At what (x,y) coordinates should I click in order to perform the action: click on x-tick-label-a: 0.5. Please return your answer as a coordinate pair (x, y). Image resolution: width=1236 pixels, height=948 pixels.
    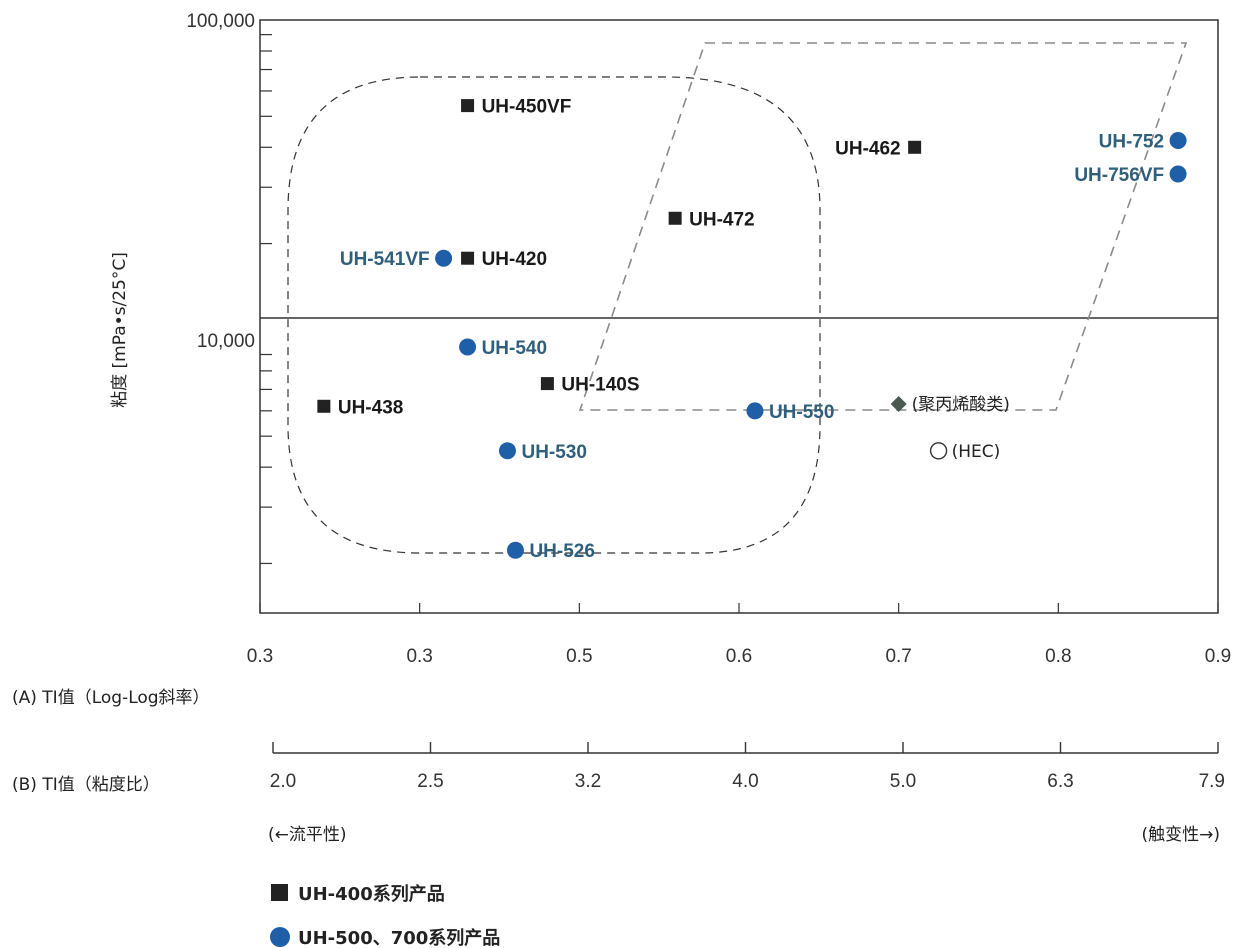
    Looking at the image, I should click on (579, 656).